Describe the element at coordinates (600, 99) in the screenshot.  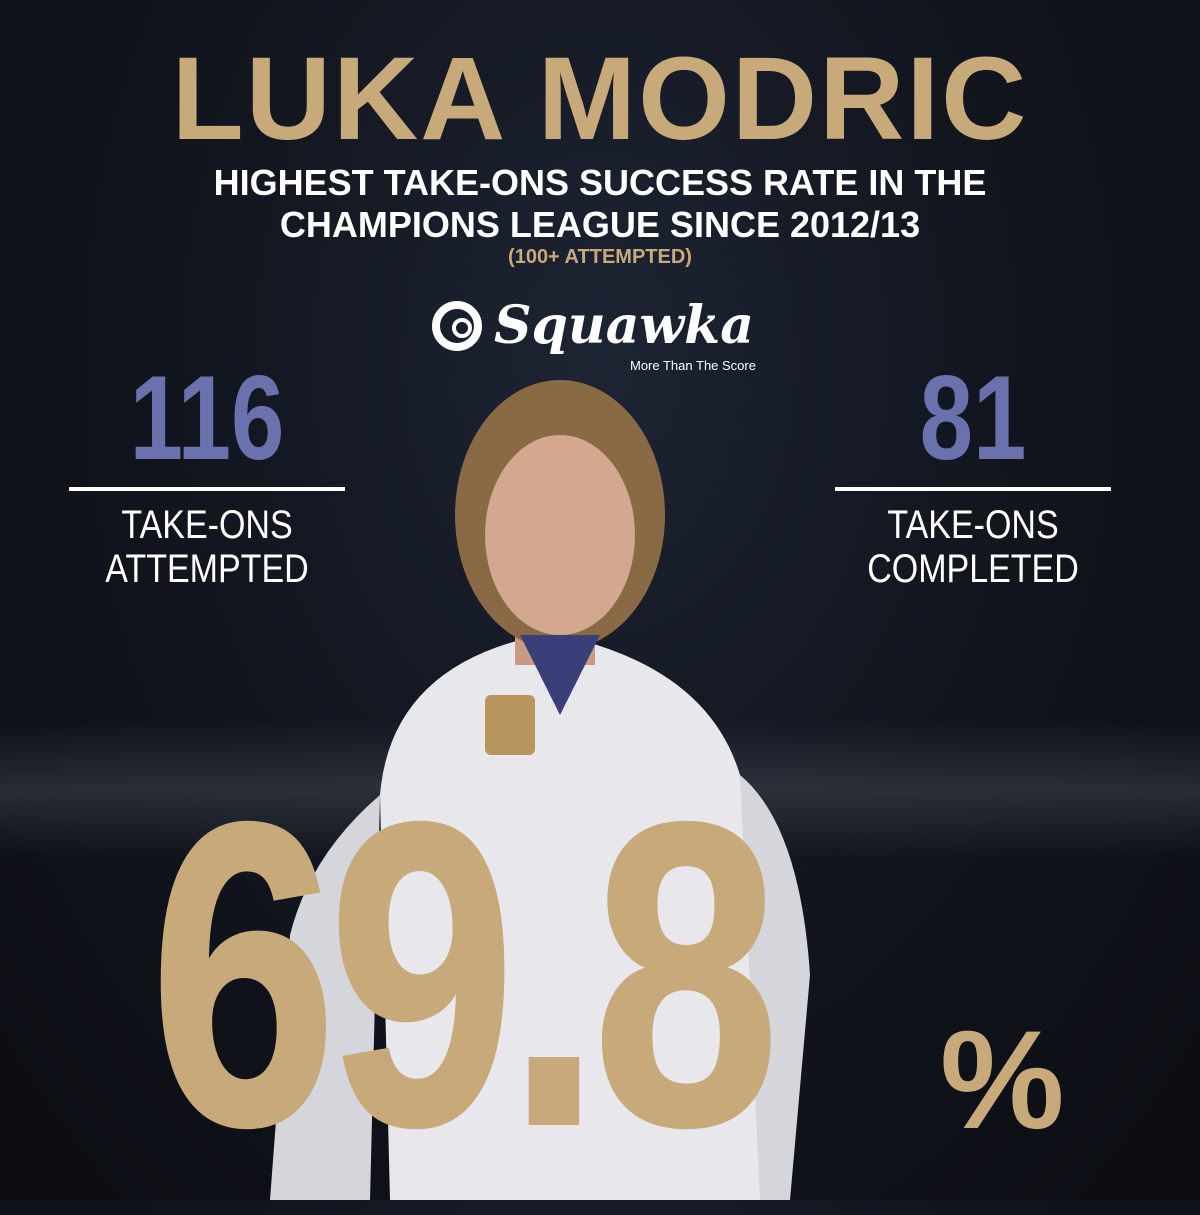
I see `page-title: LUKA MODRIC` at that location.